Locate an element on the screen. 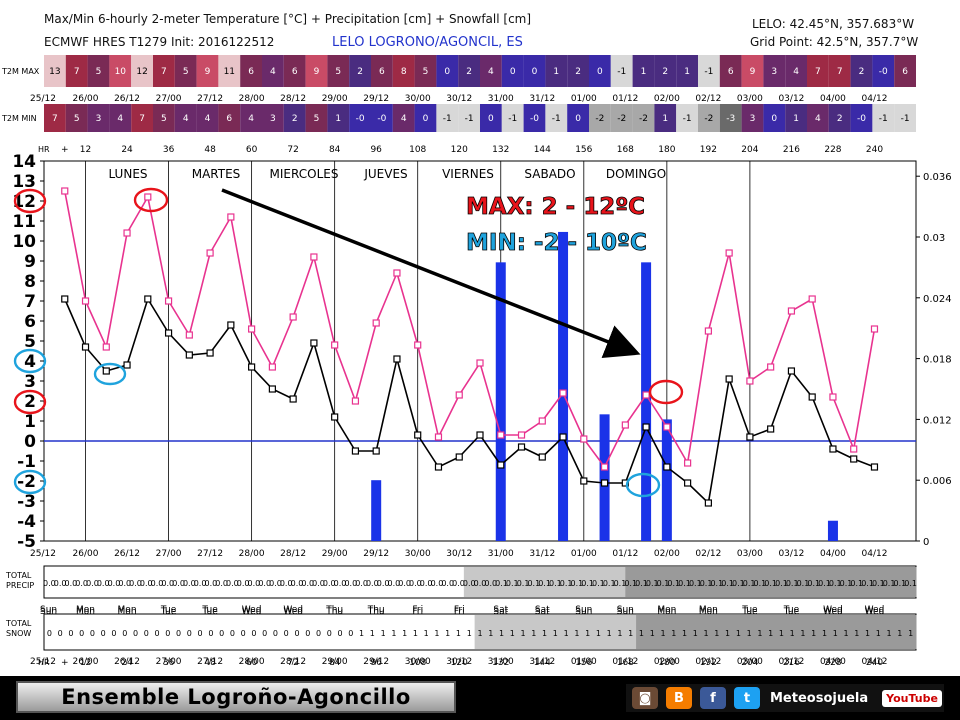 This screenshot has height=720, width=960. day-label-lower: Tue is located at coordinates (168, 610).